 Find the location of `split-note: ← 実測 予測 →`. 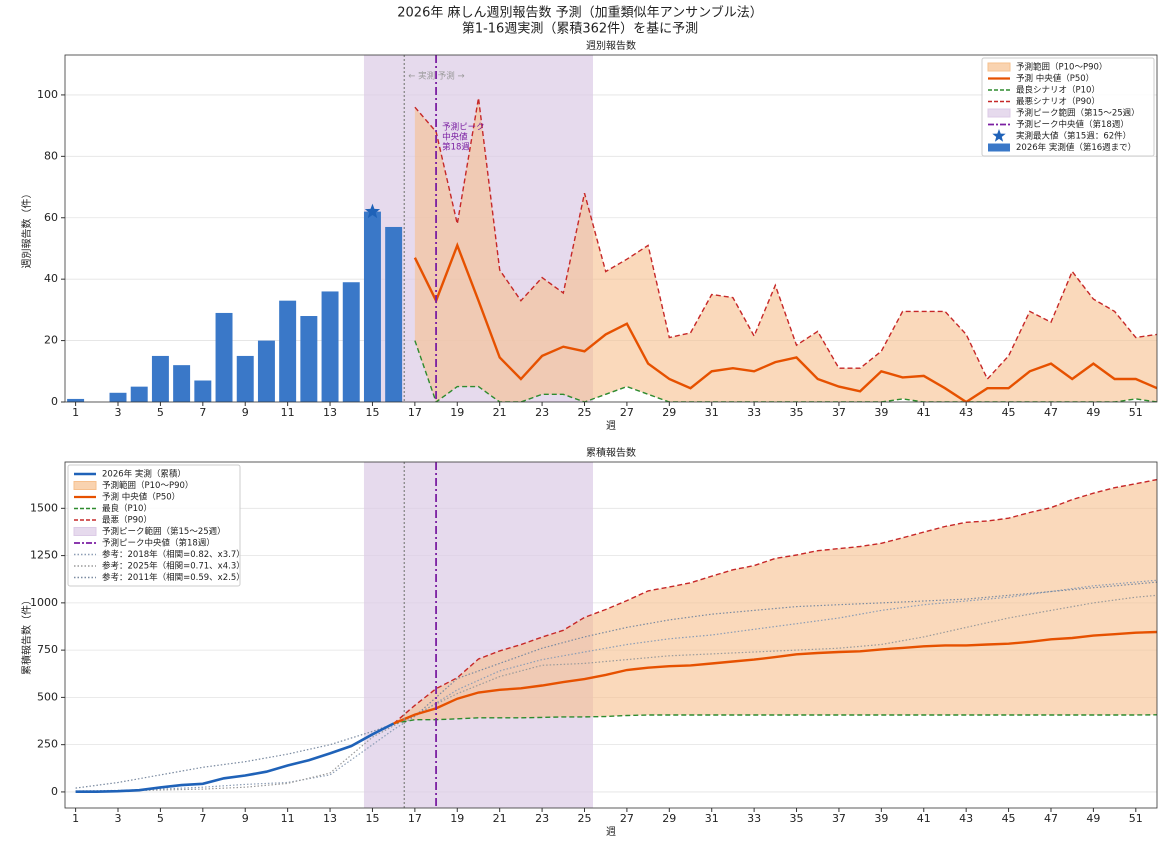

split-note: ← 実測 予測 → is located at coordinates (436, 76).